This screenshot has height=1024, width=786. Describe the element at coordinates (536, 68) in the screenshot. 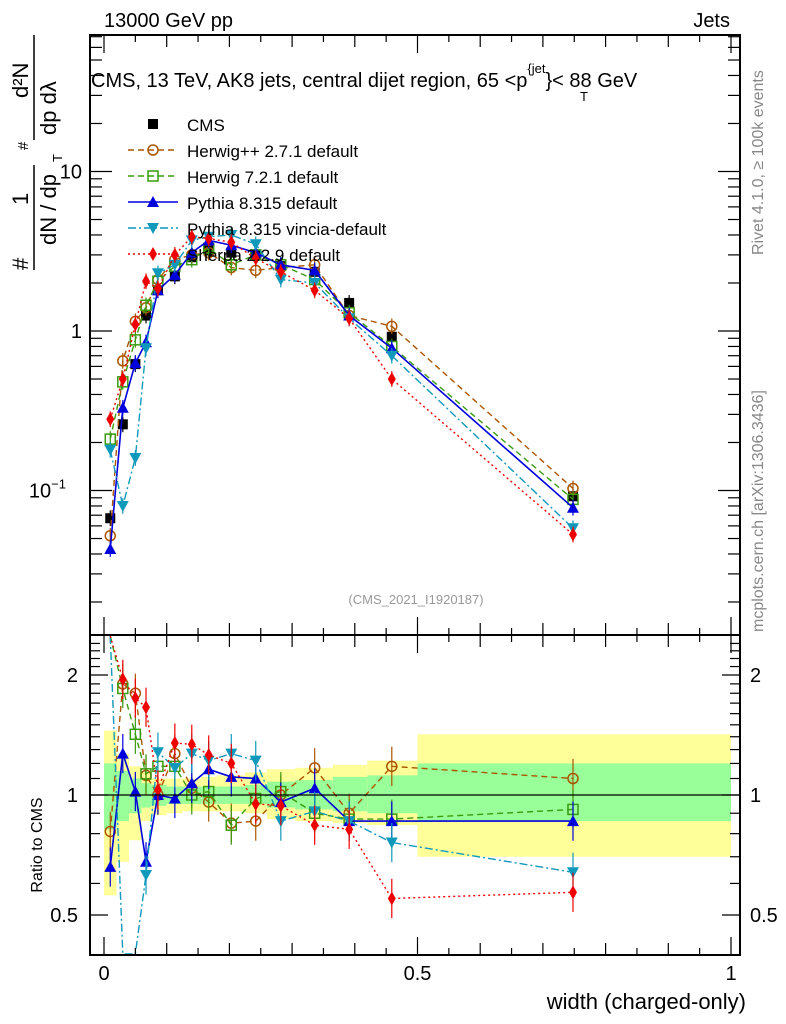

I see `title-superscript: {jet` at that location.